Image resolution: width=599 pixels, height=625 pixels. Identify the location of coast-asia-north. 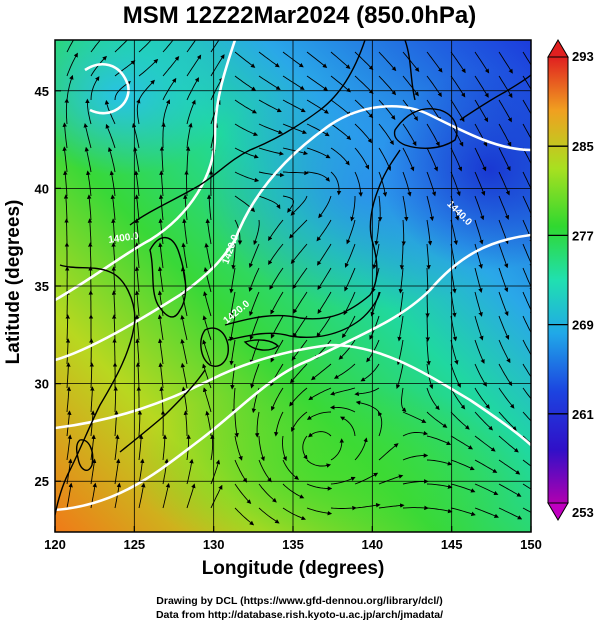
(247, 133).